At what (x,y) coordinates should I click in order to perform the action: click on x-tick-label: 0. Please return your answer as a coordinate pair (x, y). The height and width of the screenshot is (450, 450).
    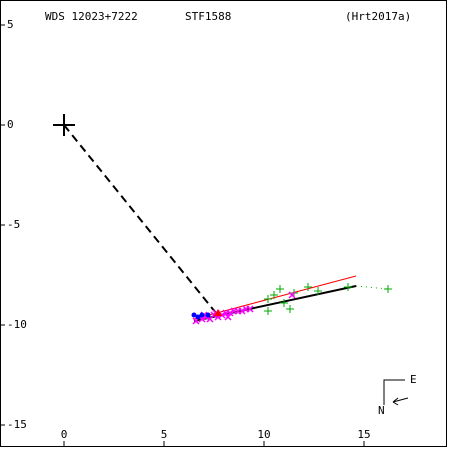
    Looking at the image, I should click on (64, 434).